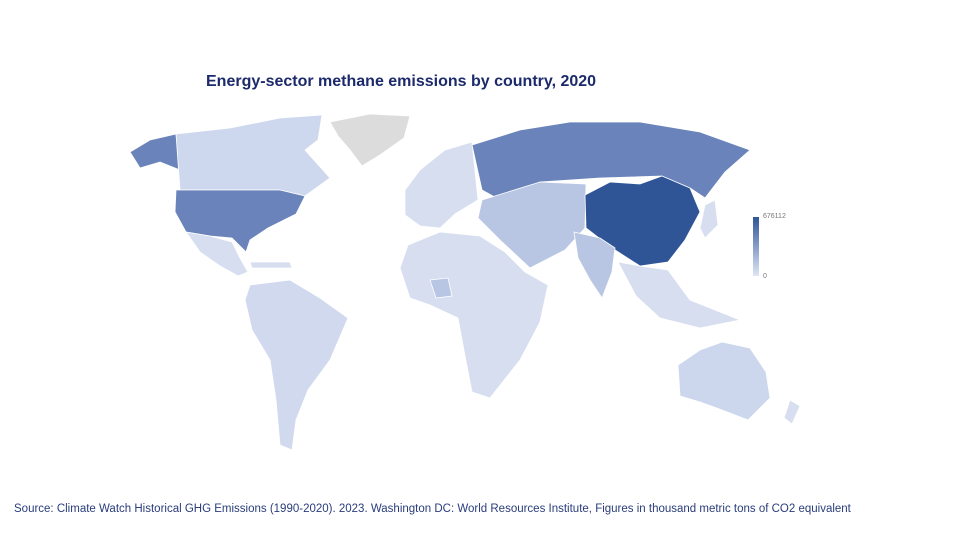 This screenshot has width=960, height=540. I want to click on region-africa, so click(474, 315).